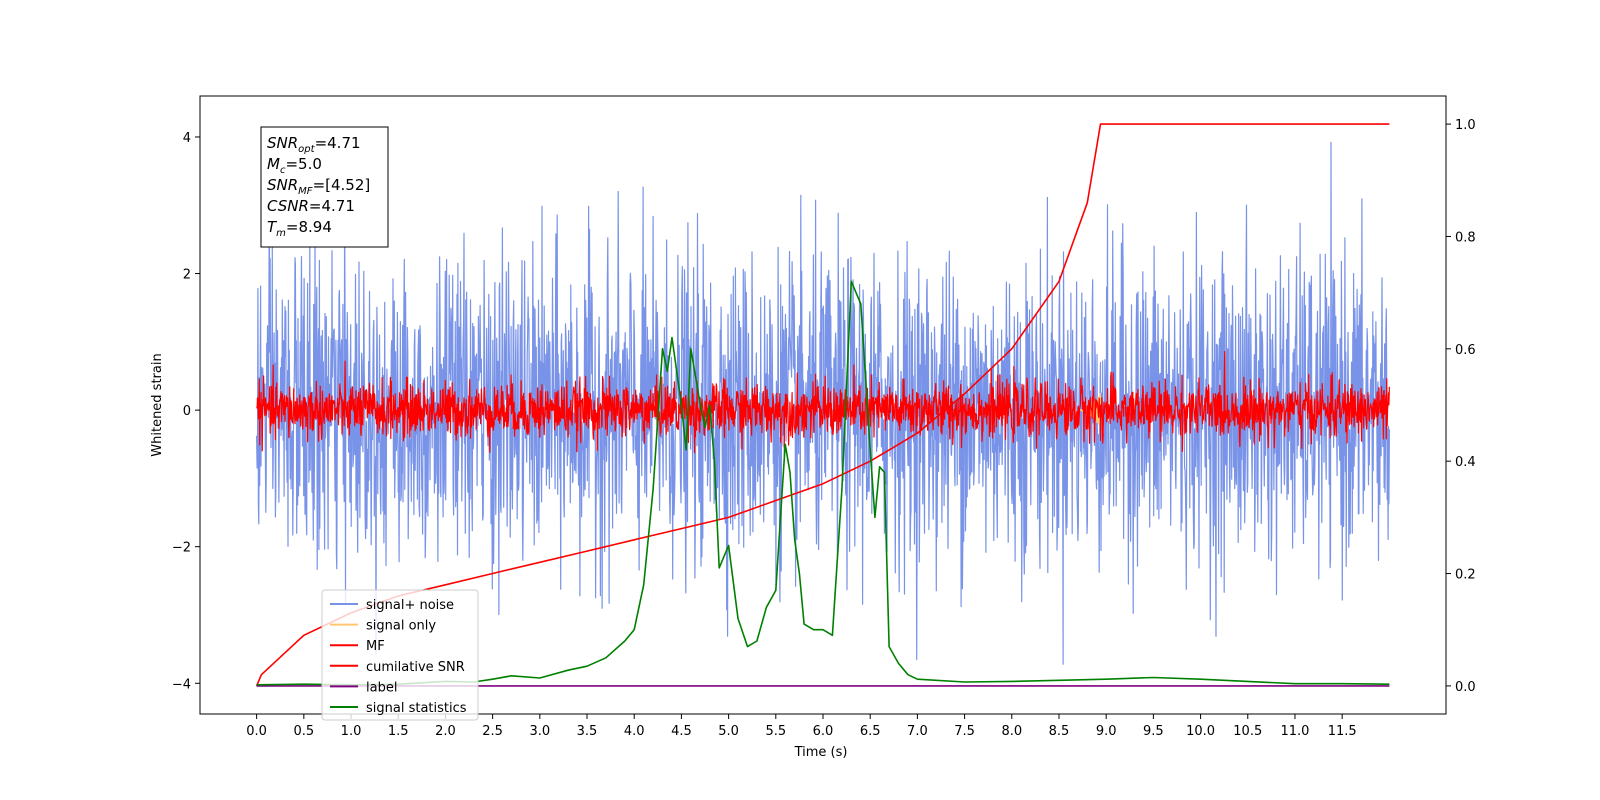 This screenshot has width=1600, height=800. I want to click on annotation-line: SNRopt=4.71, so click(314, 144).